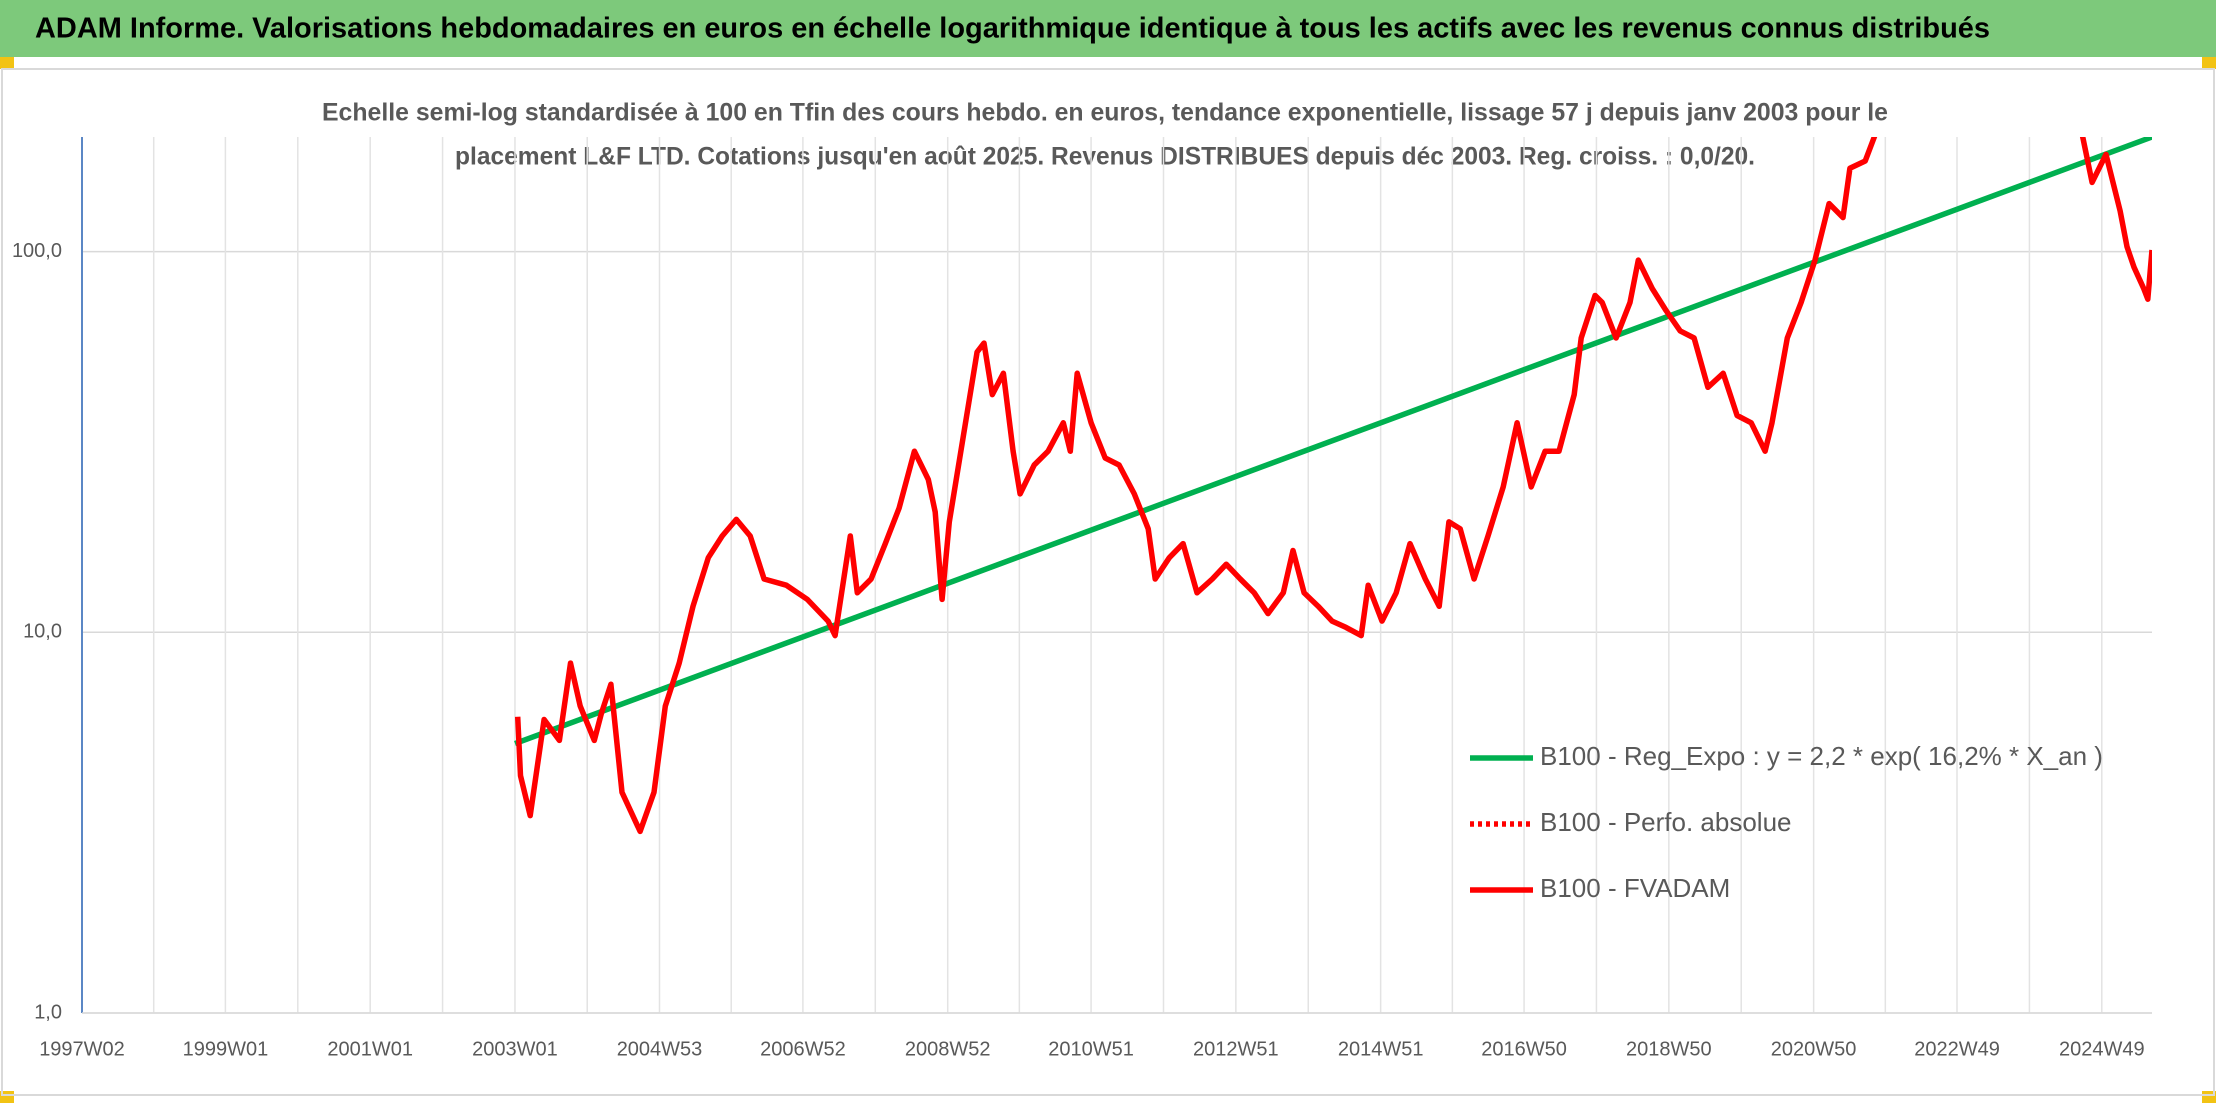 The height and width of the screenshot is (1103, 2216). Describe the element at coordinates (660, 1049) in the screenshot. I see `x-tick-label: 2004W53` at that location.